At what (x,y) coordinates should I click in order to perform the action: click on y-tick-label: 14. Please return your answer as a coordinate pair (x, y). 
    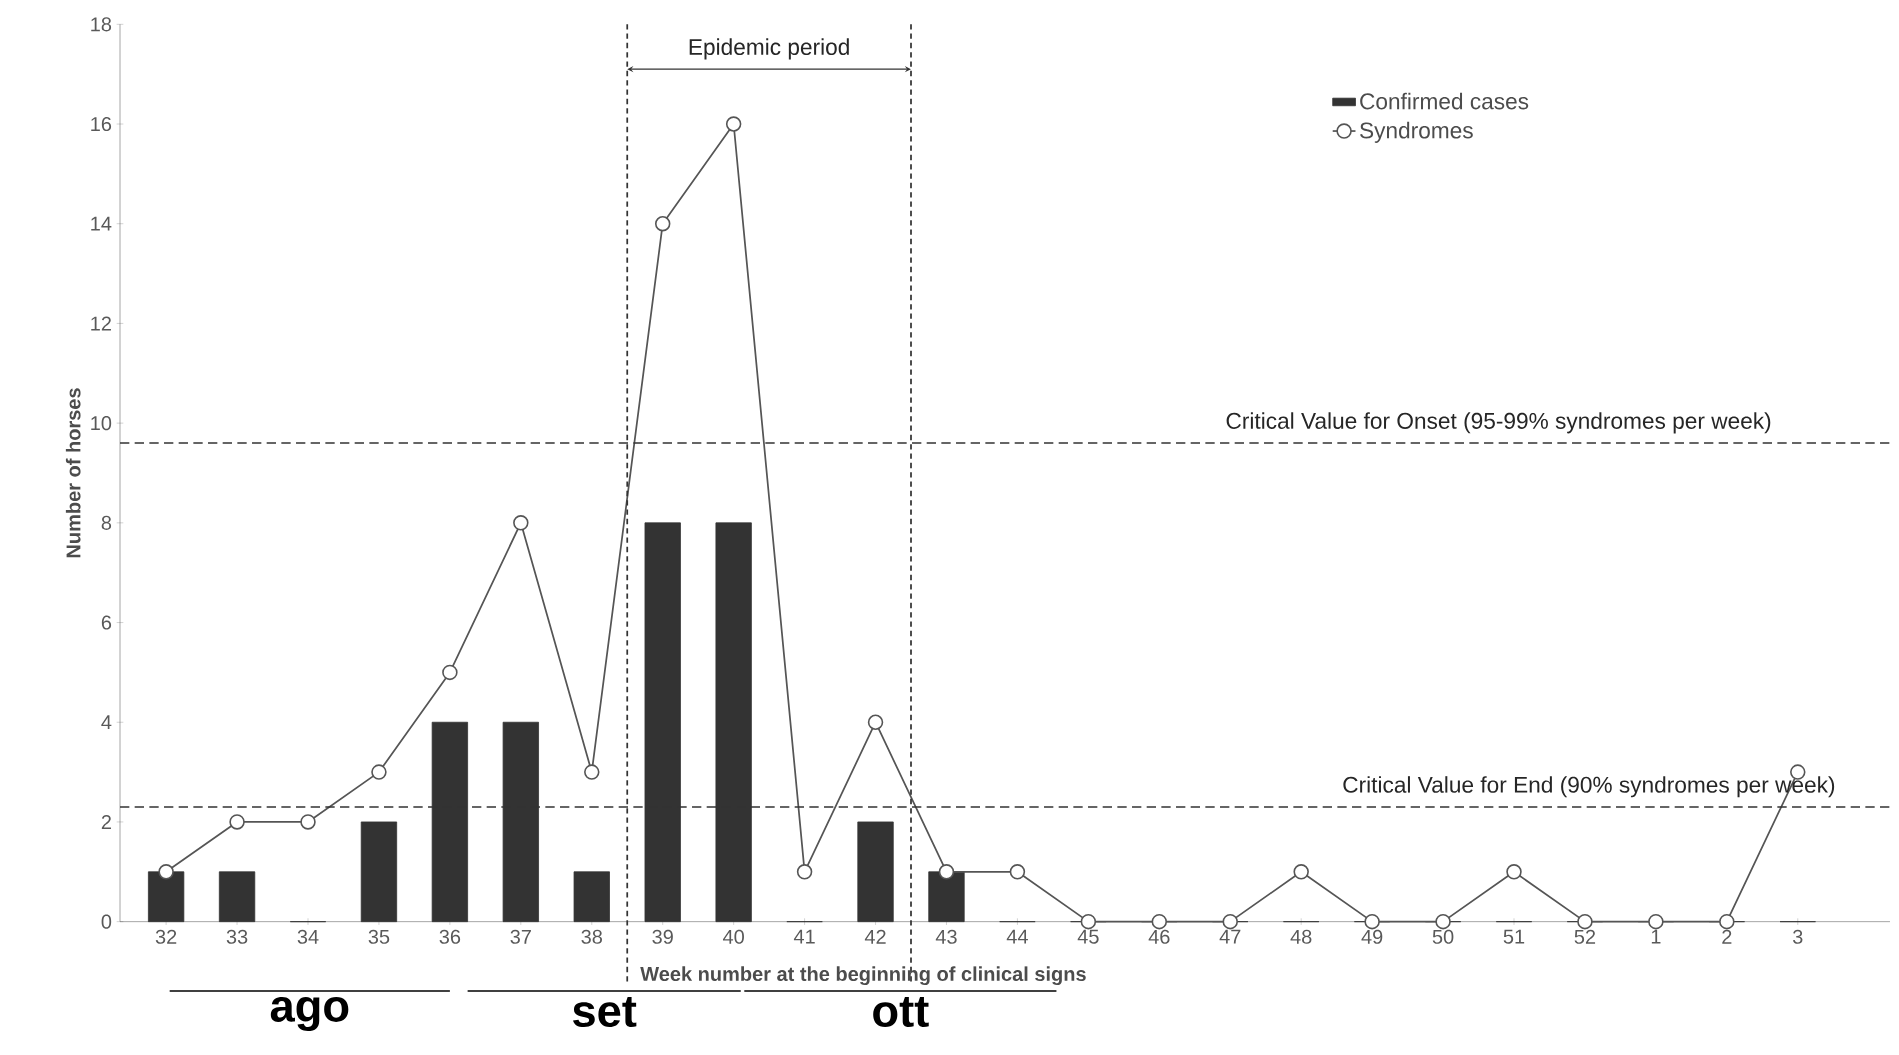
    Looking at the image, I should click on (101, 223).